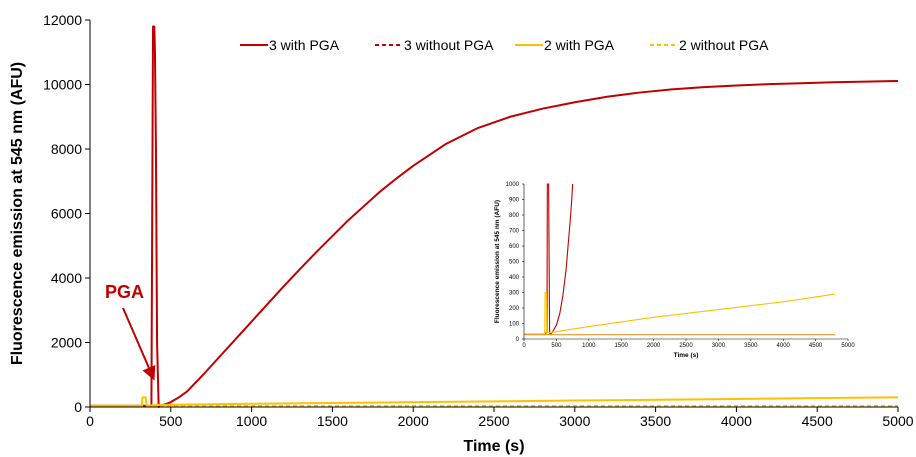  Describe the element at coordinates (514, 325) in the screenshot. I see `inset-y-tick-label: 100` at that location.